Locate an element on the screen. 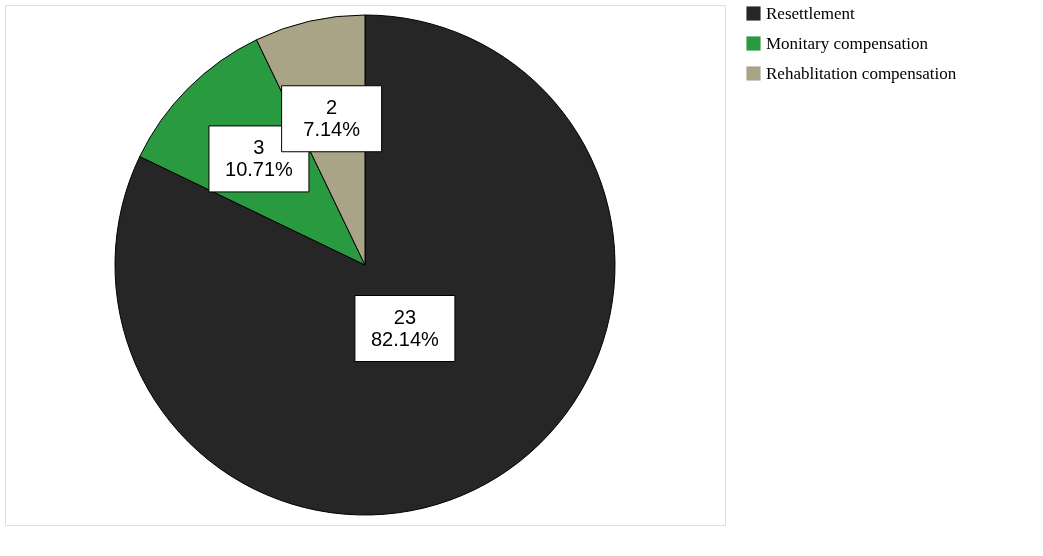  data-label: 23 82.14% is located at coordinates (405, 327).